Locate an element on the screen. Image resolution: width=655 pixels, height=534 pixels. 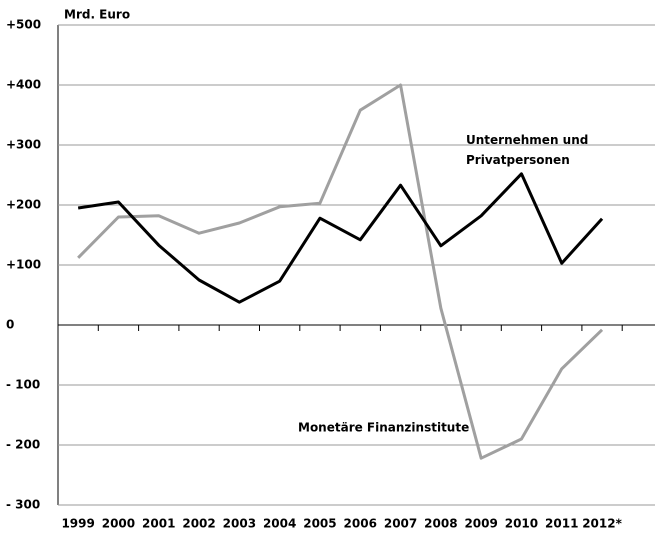
x-tick-label: 2003 is located at coordinates (239, 524).